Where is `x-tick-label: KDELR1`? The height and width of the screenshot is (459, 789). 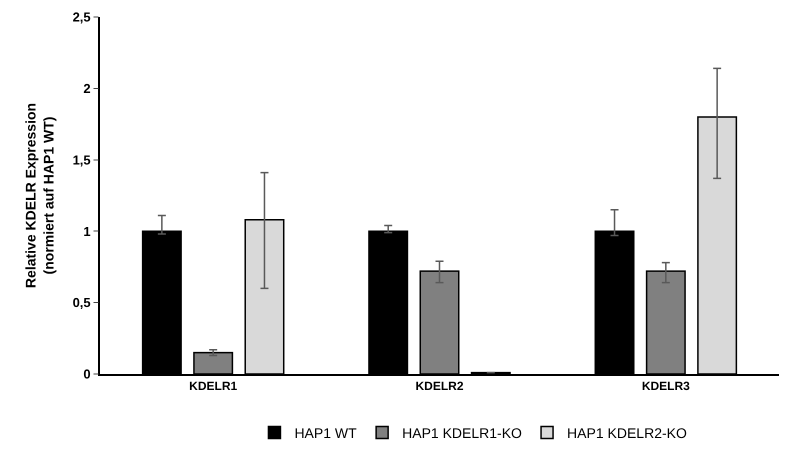 x-tick-label: KDELR1 is located at coordinates (213, 386).